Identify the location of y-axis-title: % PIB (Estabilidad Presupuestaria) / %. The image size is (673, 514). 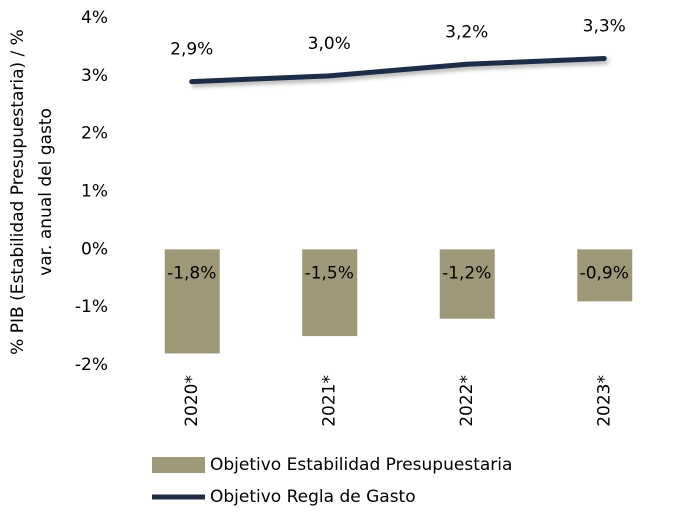
(18, 192).